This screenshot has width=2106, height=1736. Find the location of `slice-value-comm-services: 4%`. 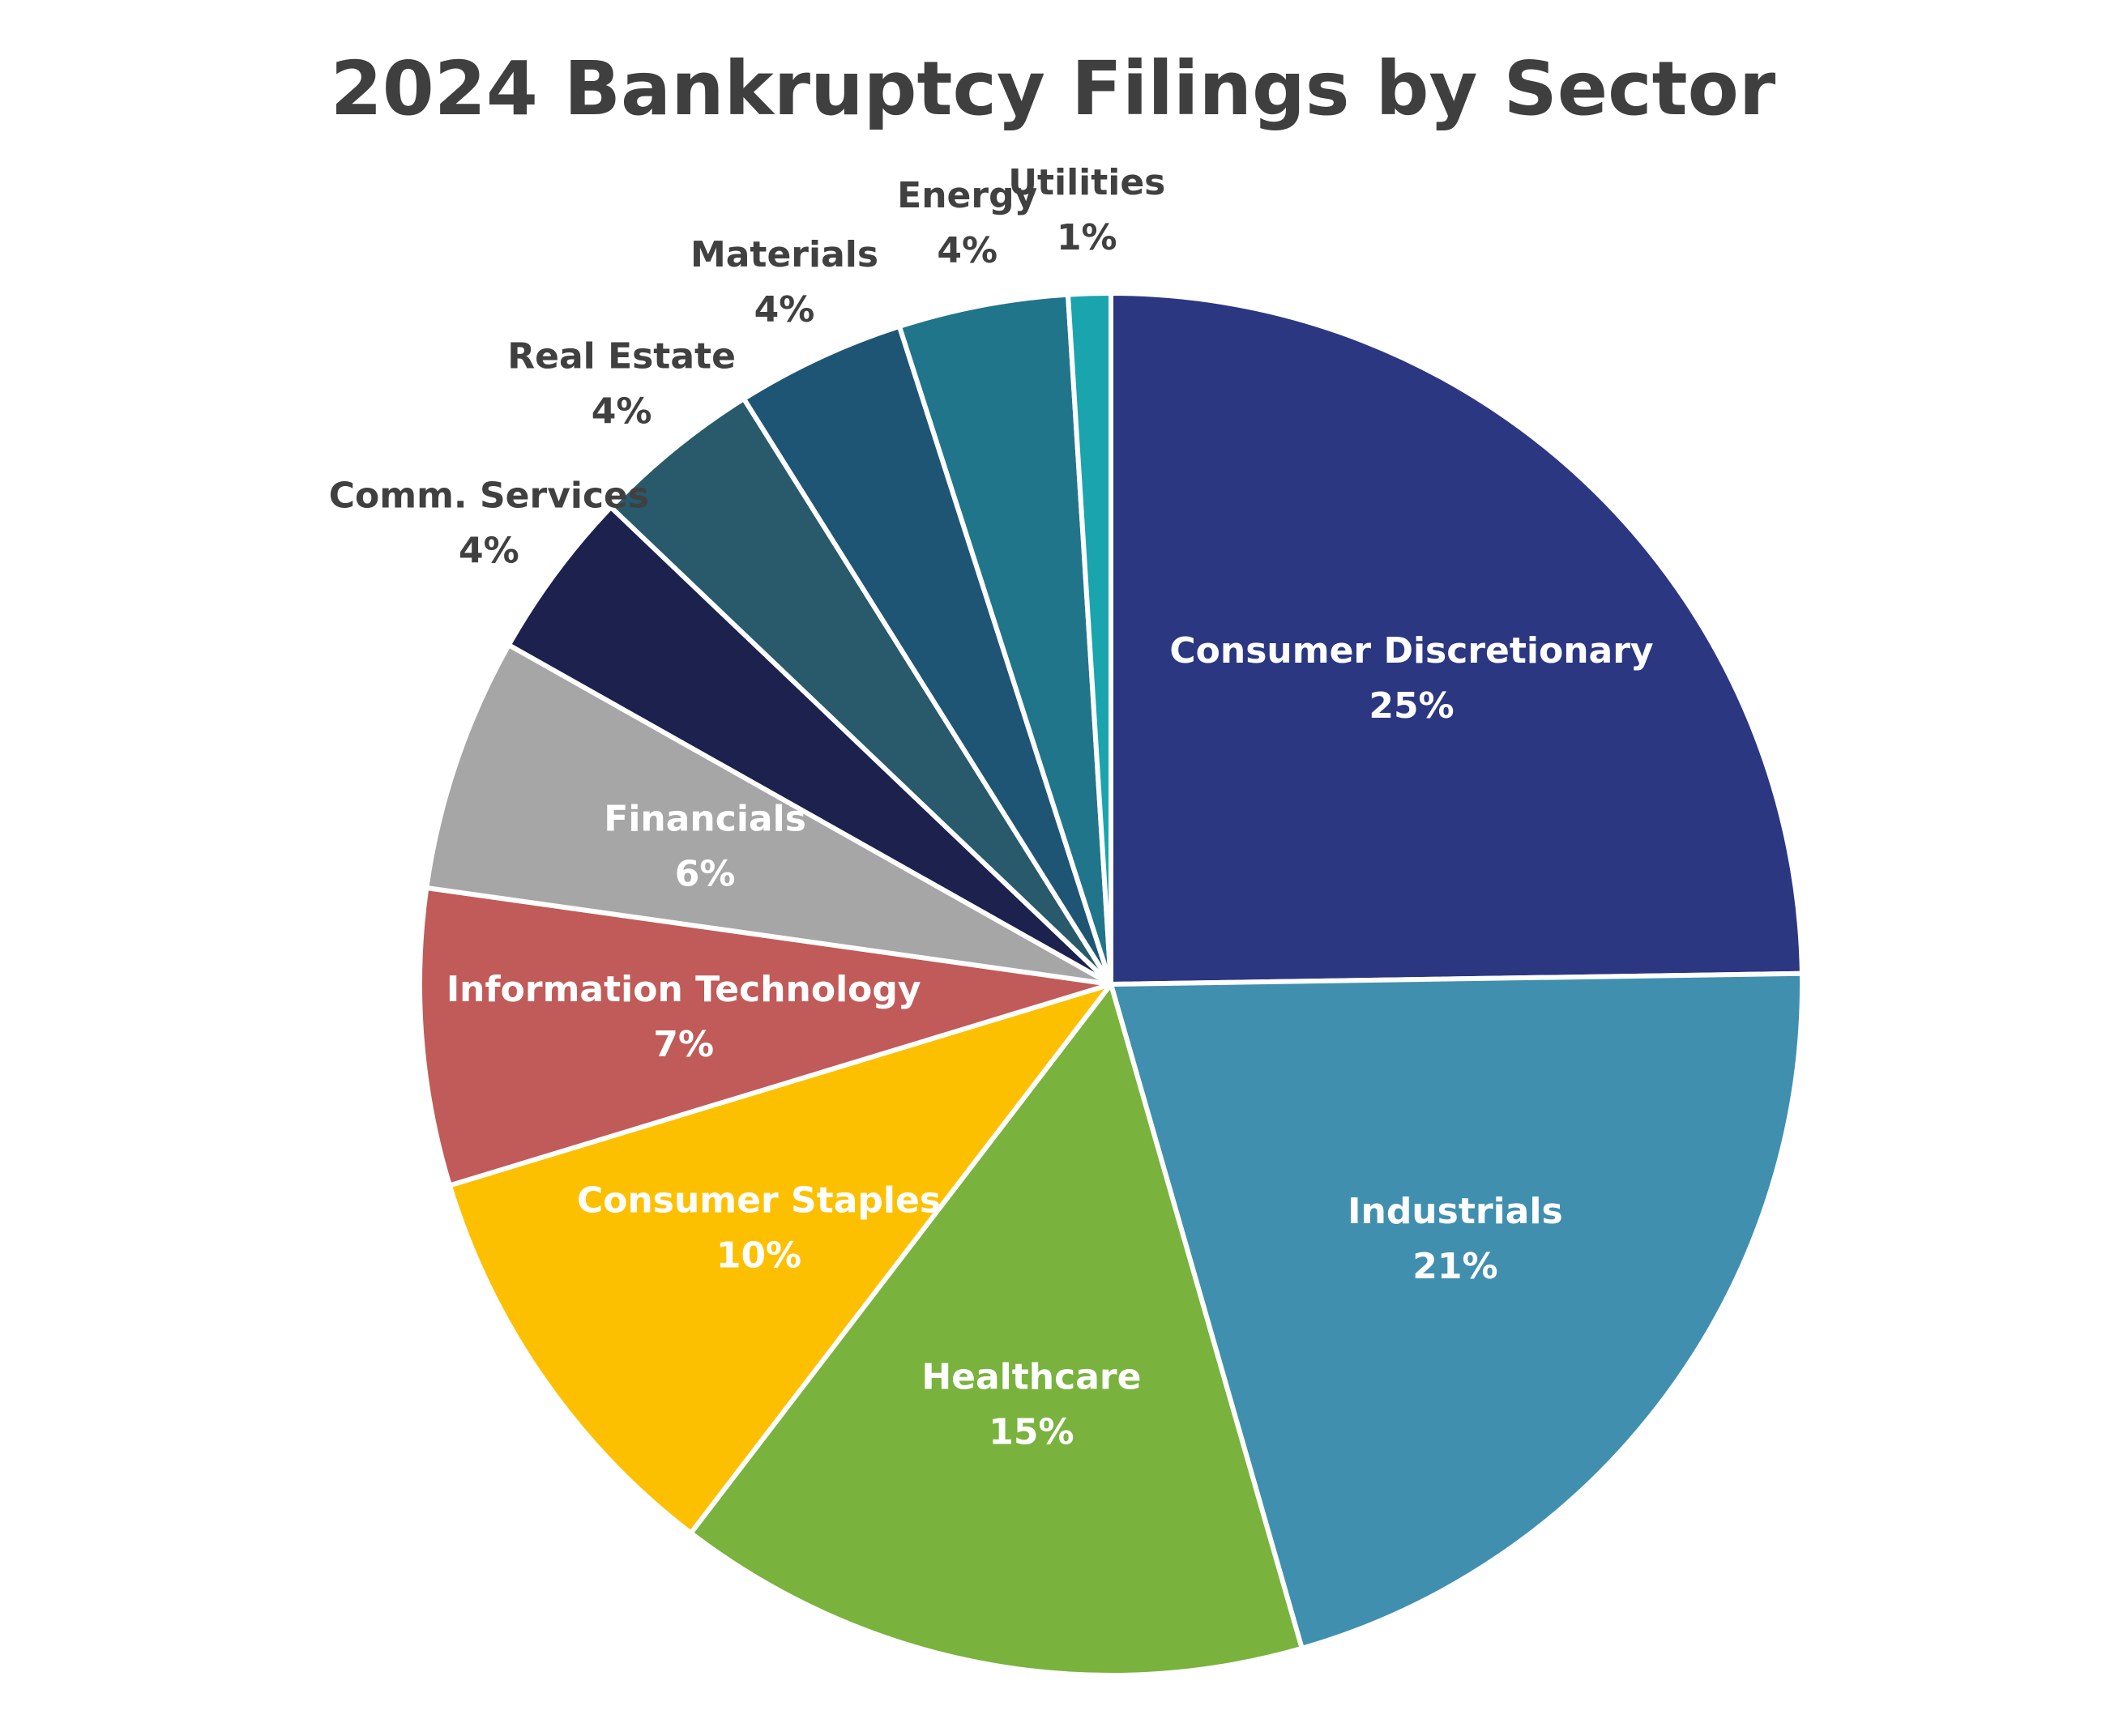

slice-value-comm-services: 4% is located at coordinates (489, 550).